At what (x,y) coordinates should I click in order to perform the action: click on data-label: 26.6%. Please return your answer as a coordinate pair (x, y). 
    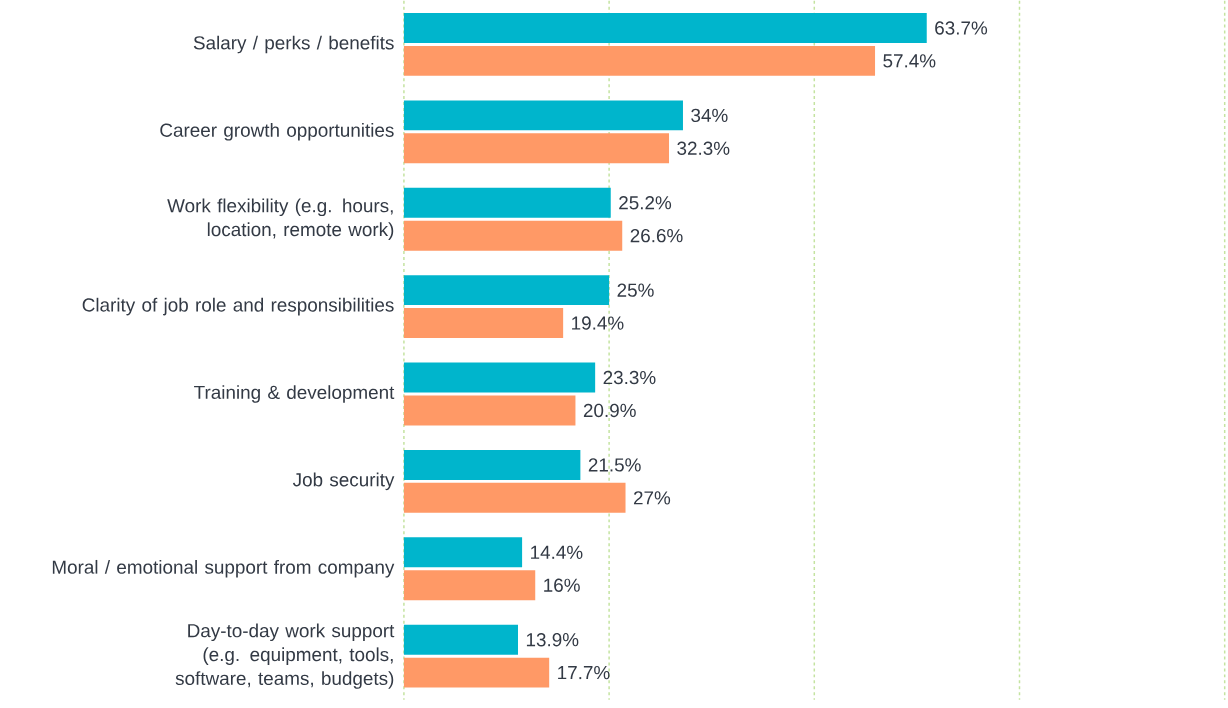
    Looking at the image, I should click on (656, 236).